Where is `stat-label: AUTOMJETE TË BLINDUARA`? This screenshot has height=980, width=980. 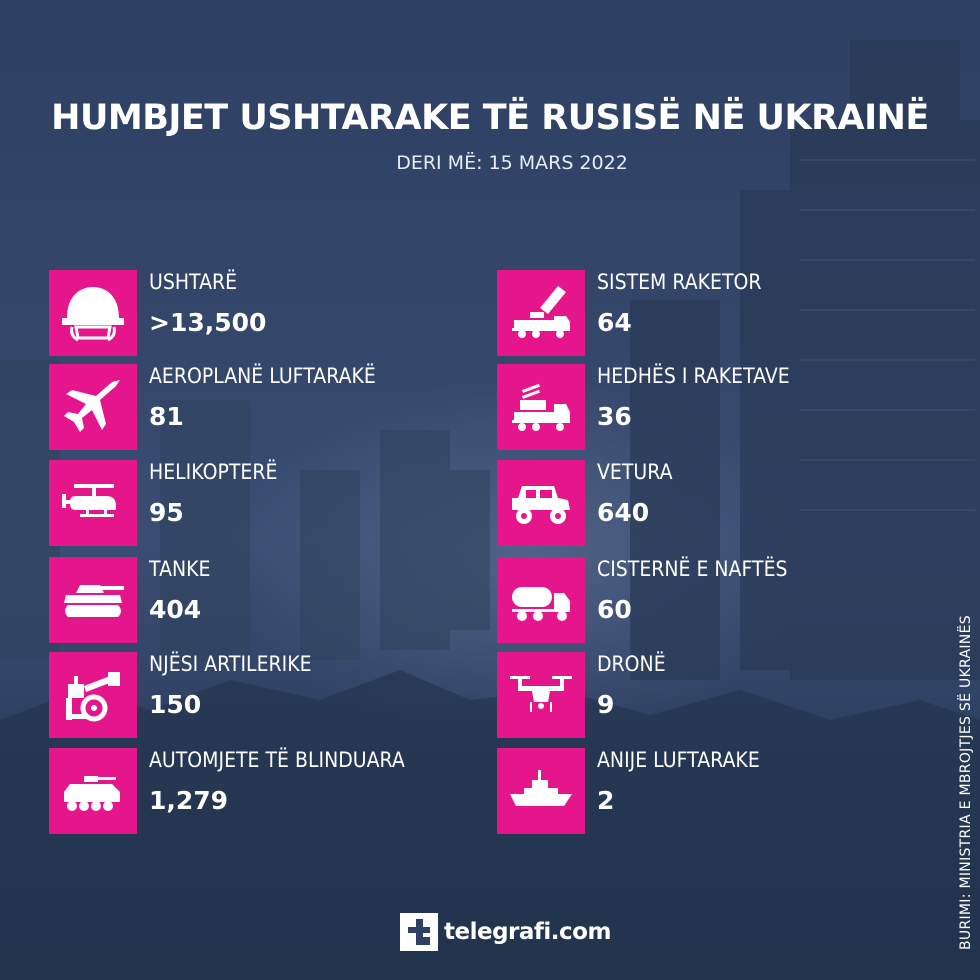
stat-label: AUTOMJETE TË BLINDUARA is located at coordinates (277, 760).